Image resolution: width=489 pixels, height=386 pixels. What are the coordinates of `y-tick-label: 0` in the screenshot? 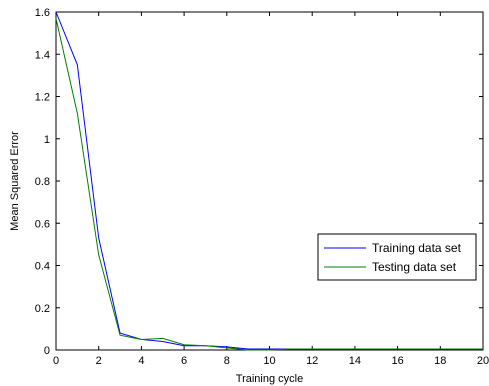 It's located at (47, 351).